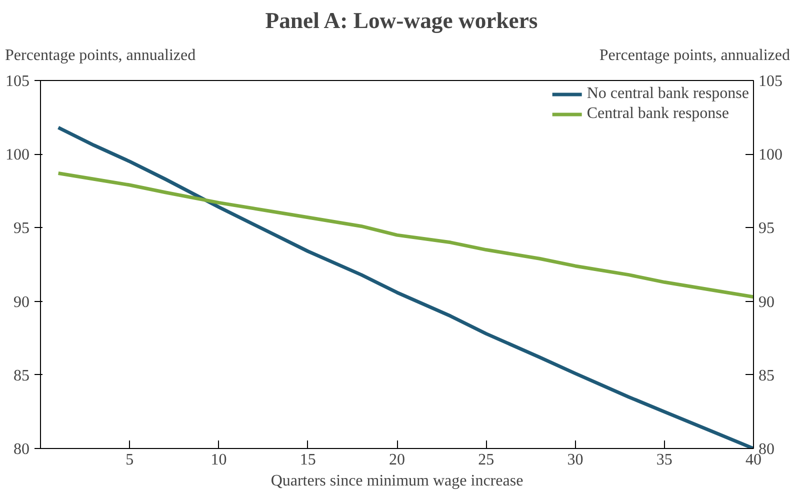  What do you see at coordinates (658, 114) in the screenshot?
I see `legend-label: Central bank response` at bounding box center [658, 114].